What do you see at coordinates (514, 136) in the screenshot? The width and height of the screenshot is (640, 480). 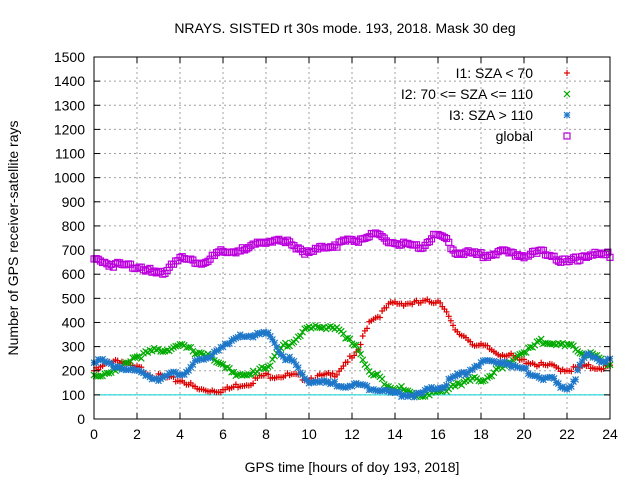 I see `legend-label: global` at bounding box center [514, 136].